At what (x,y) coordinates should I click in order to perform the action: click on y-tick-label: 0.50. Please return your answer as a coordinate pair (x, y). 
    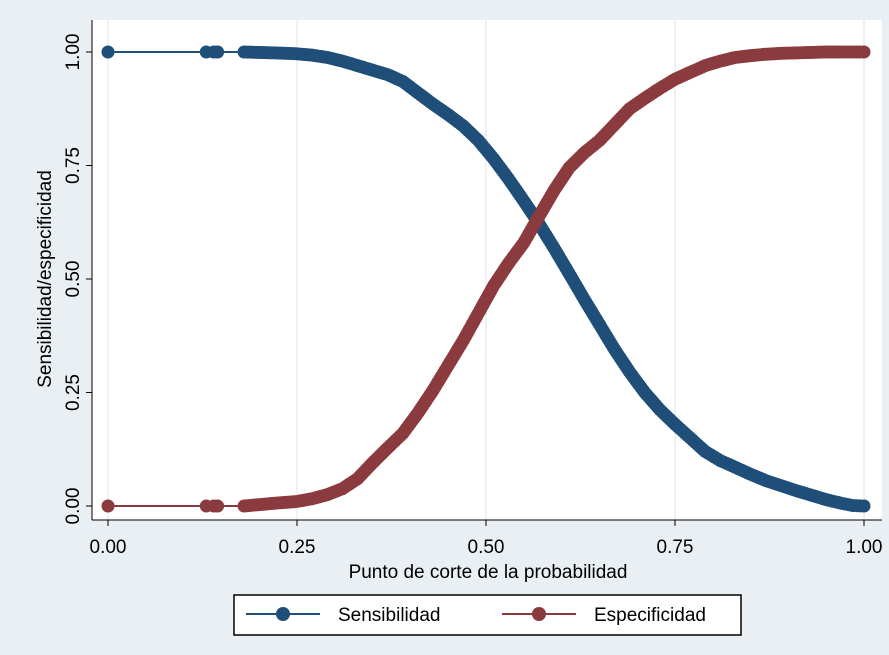
    Looking at the image, I should click on (73, 279).